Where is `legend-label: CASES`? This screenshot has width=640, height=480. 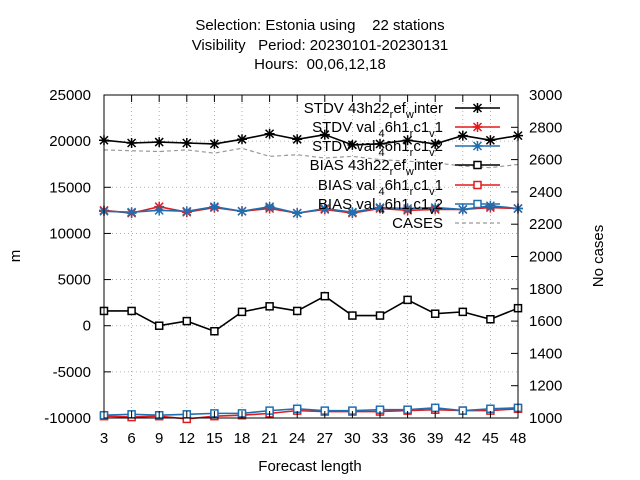
legend-label: CASES is located at coordinates (417, 223).